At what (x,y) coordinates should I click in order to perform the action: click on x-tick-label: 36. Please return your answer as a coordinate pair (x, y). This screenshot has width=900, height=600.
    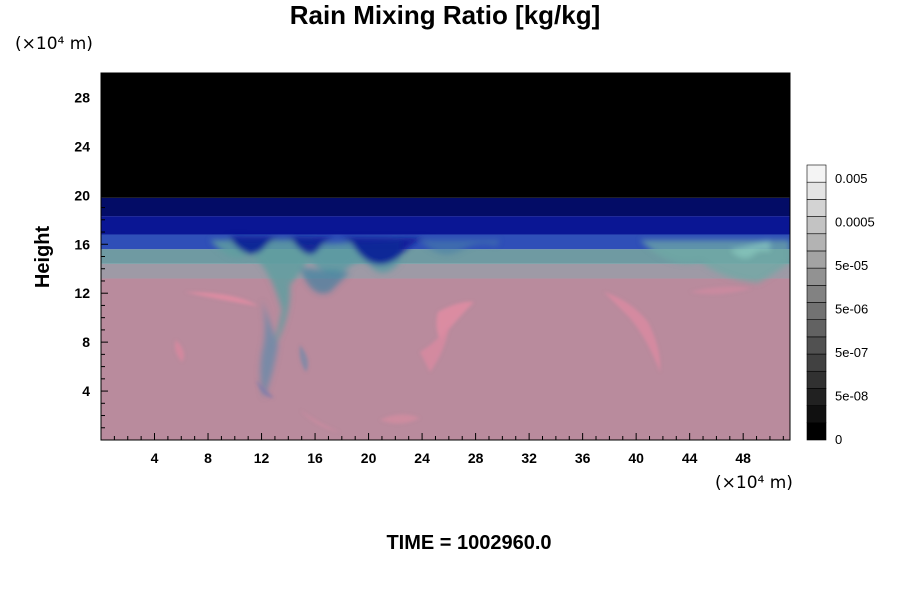
    Looking at the image, I should click on (583, 458).